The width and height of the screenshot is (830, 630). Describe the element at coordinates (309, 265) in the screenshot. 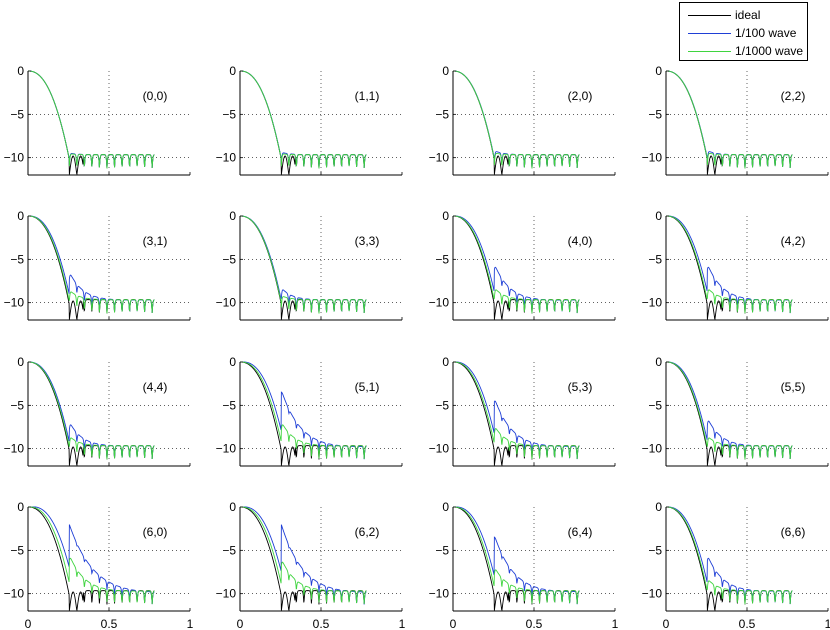

I see `panel-5: 0 −5 −10 (3,3)` at that location.